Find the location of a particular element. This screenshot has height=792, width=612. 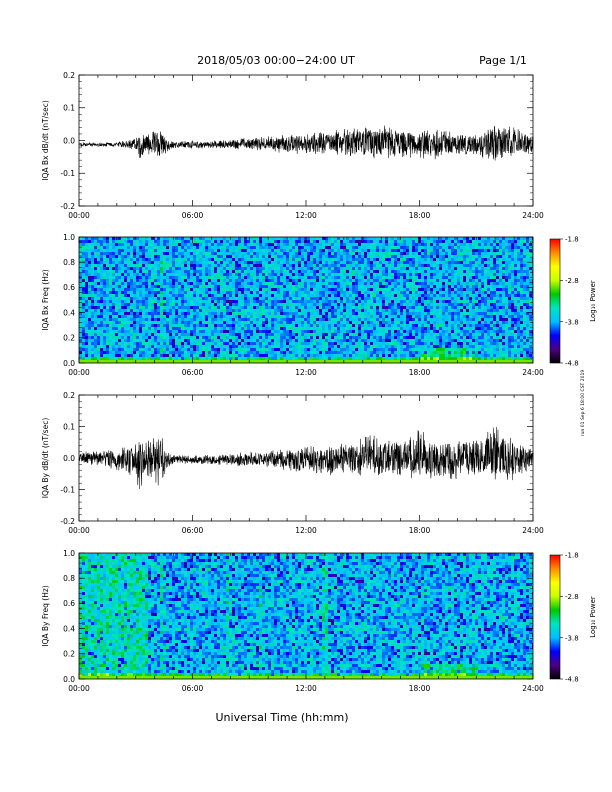

x-axis-label: Universal Time (hh:mm) is located at coordinates (282, 717).